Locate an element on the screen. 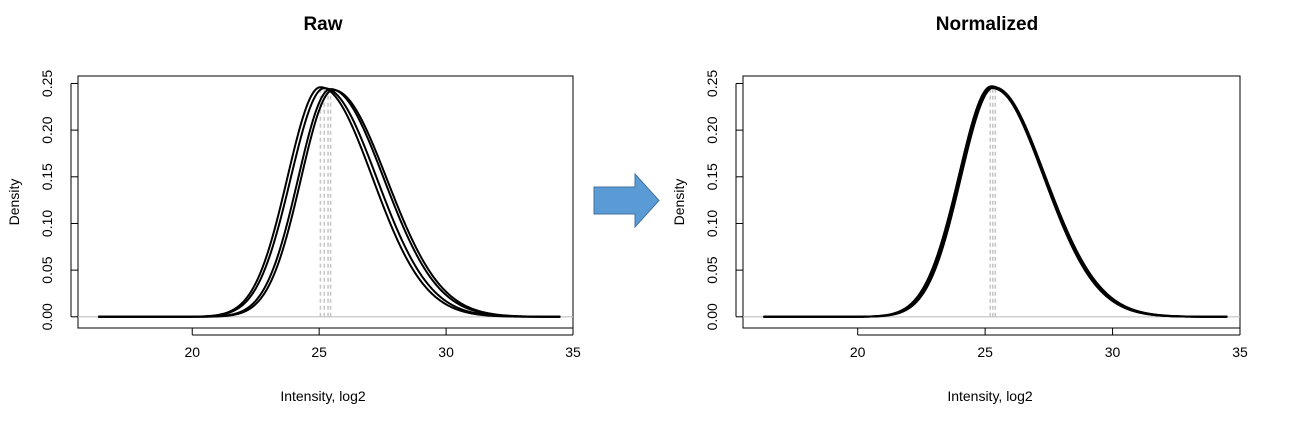 Image resolution: width=1299 pixels, height=432 pixels. right-arrow-icon is located at coordinates (626, 200).